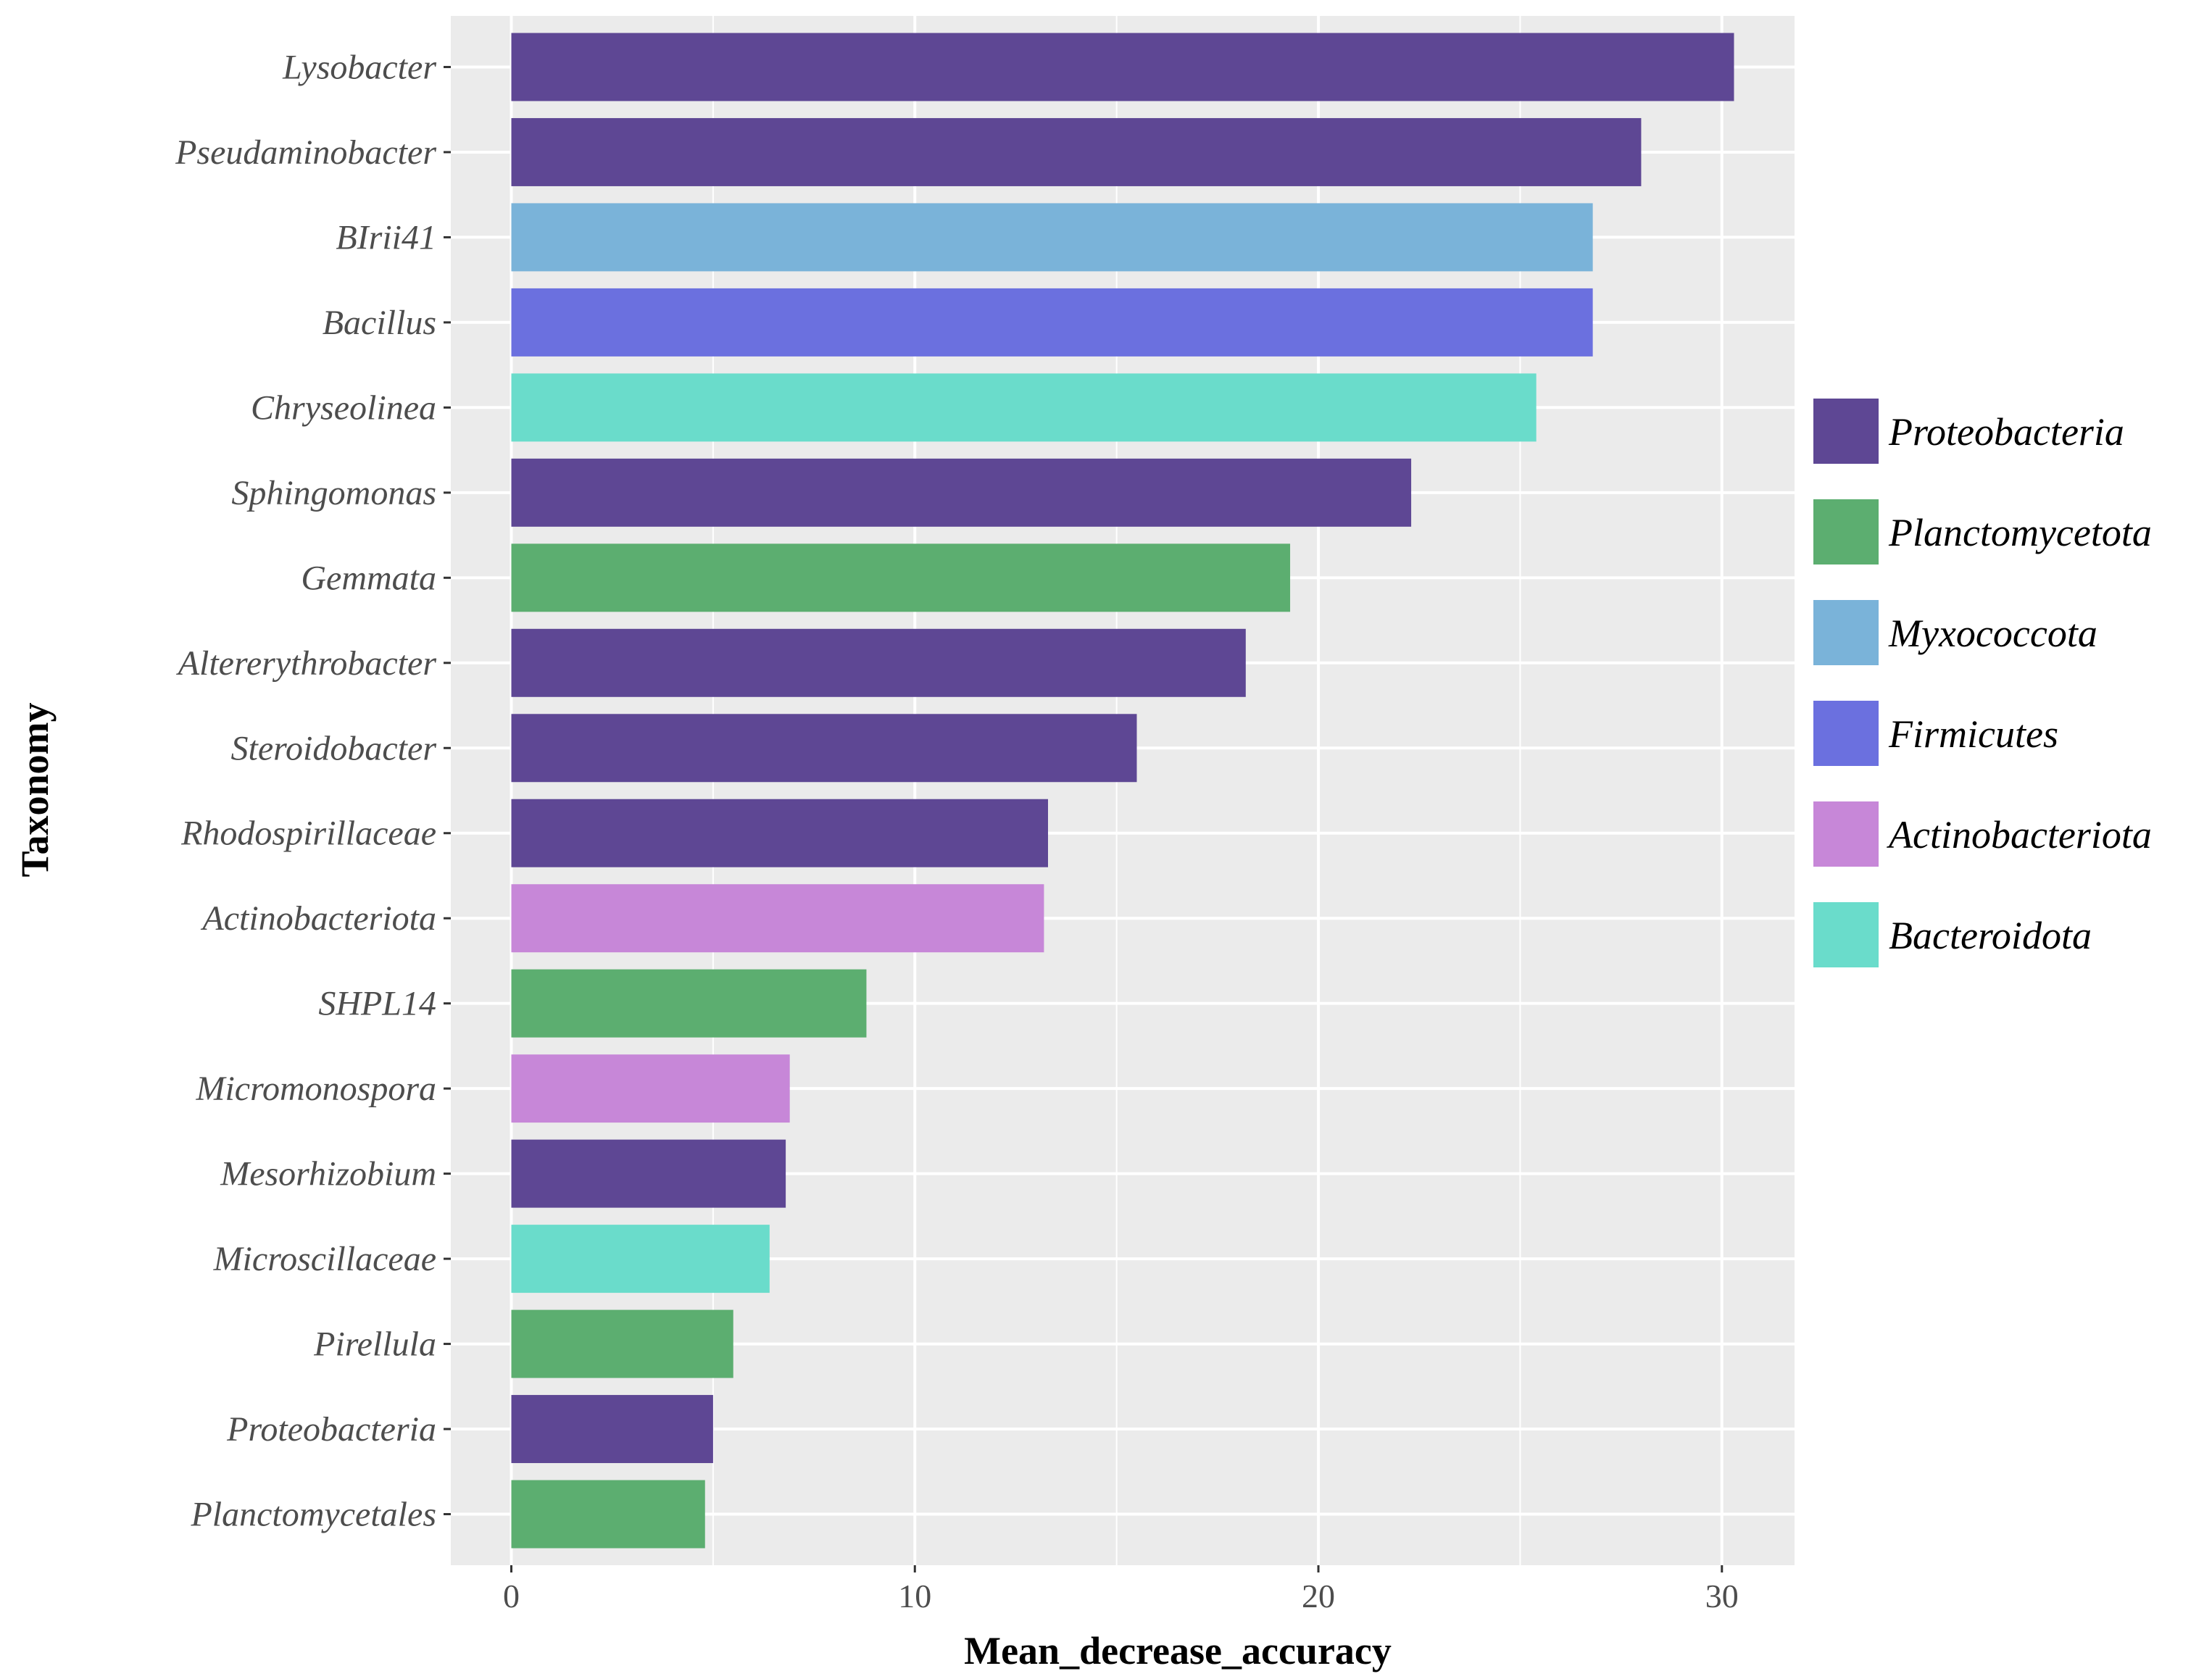 Image resolution: width=2212 pixels, height=1679 pixels. What do you see at coordinates (1052, 237) in the screenshot?
I see `bar-birii41` at bounding box center [1052, 237].